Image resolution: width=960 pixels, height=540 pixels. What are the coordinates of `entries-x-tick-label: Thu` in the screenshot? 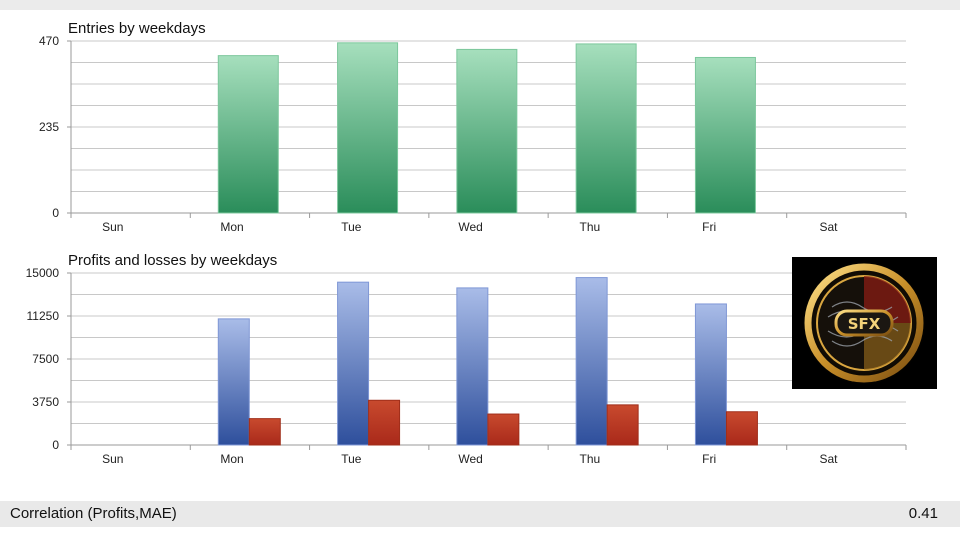 It's located at (590, 227).